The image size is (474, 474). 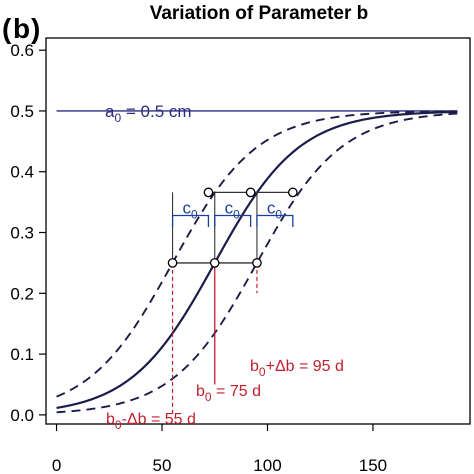 What do you see at coordinates (259, 13) in the screenshot?
I see `chart-title: Variation of Parameter b` at bounding box center [259, 13].